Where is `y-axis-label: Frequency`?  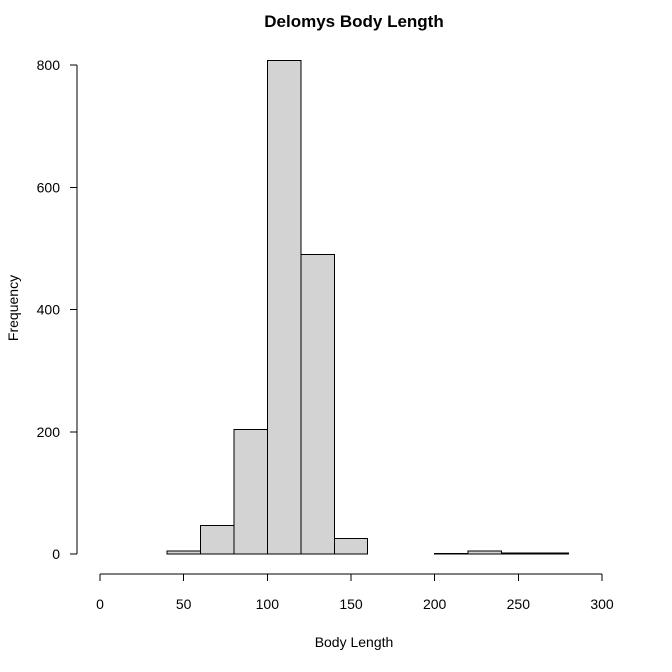 y-axis-label: Frequency is located at coordinates (13, 308).